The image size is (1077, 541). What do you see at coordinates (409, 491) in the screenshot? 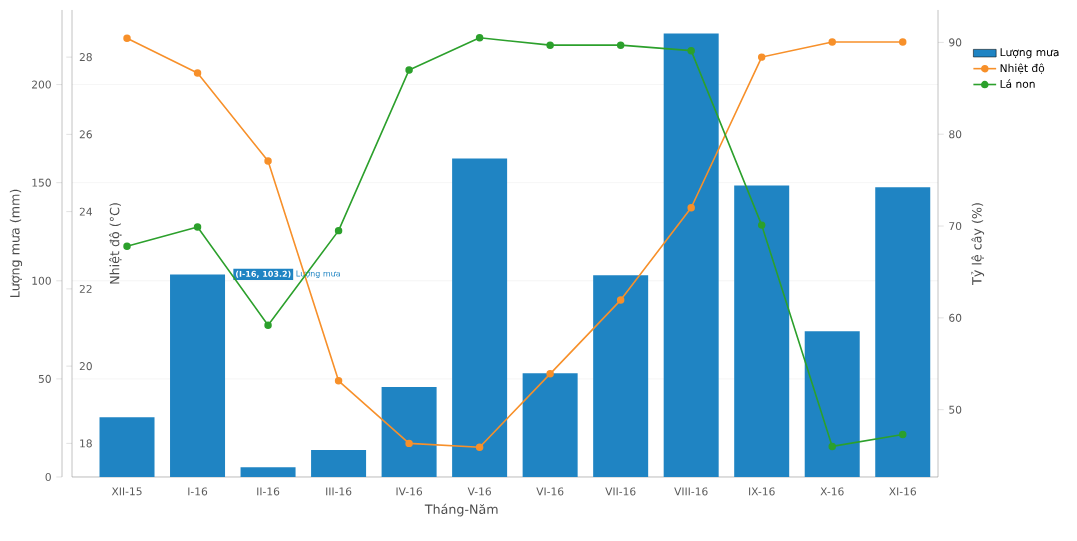
I see `x-tick-label: IV-16` at bounding box center [409, 491].